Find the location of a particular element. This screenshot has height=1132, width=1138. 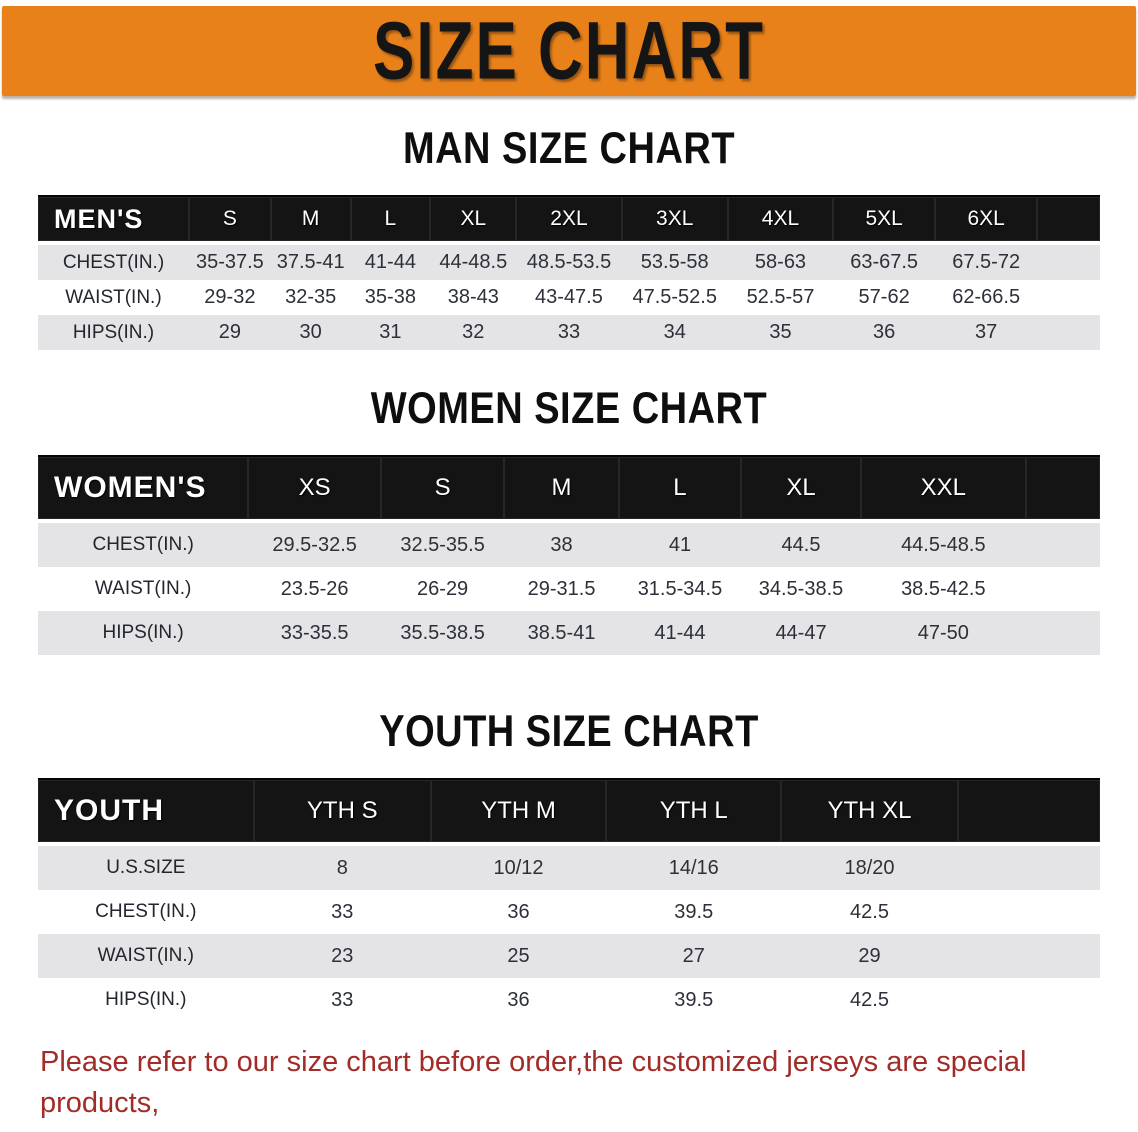

value-cell: 31.5-34.5 is located at coordinates (680, 589).